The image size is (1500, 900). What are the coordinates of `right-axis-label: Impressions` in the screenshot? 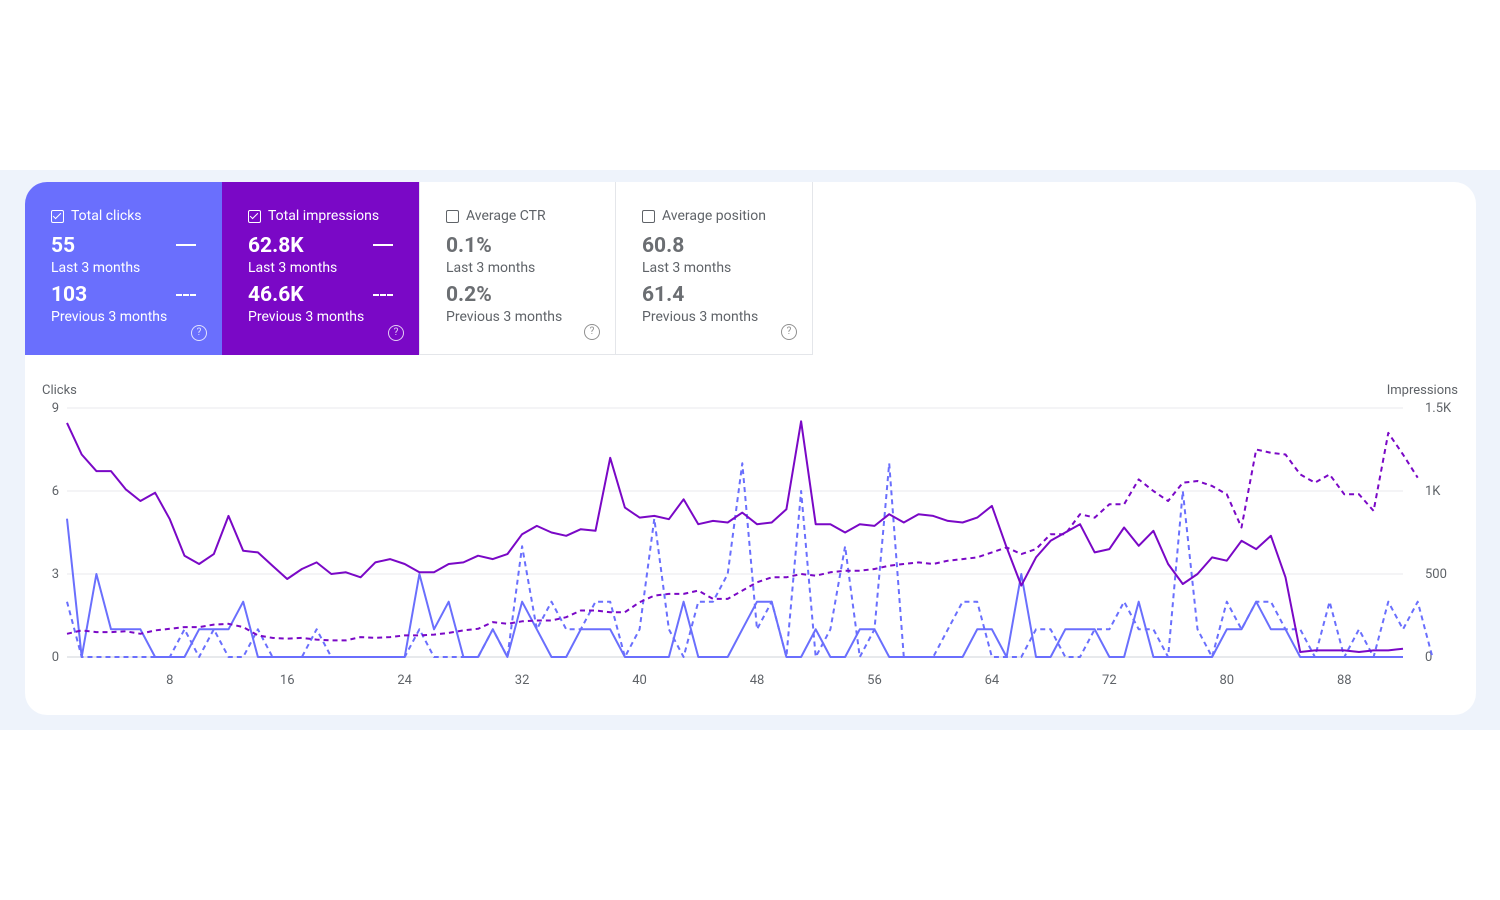 It's located at (1423, 390).